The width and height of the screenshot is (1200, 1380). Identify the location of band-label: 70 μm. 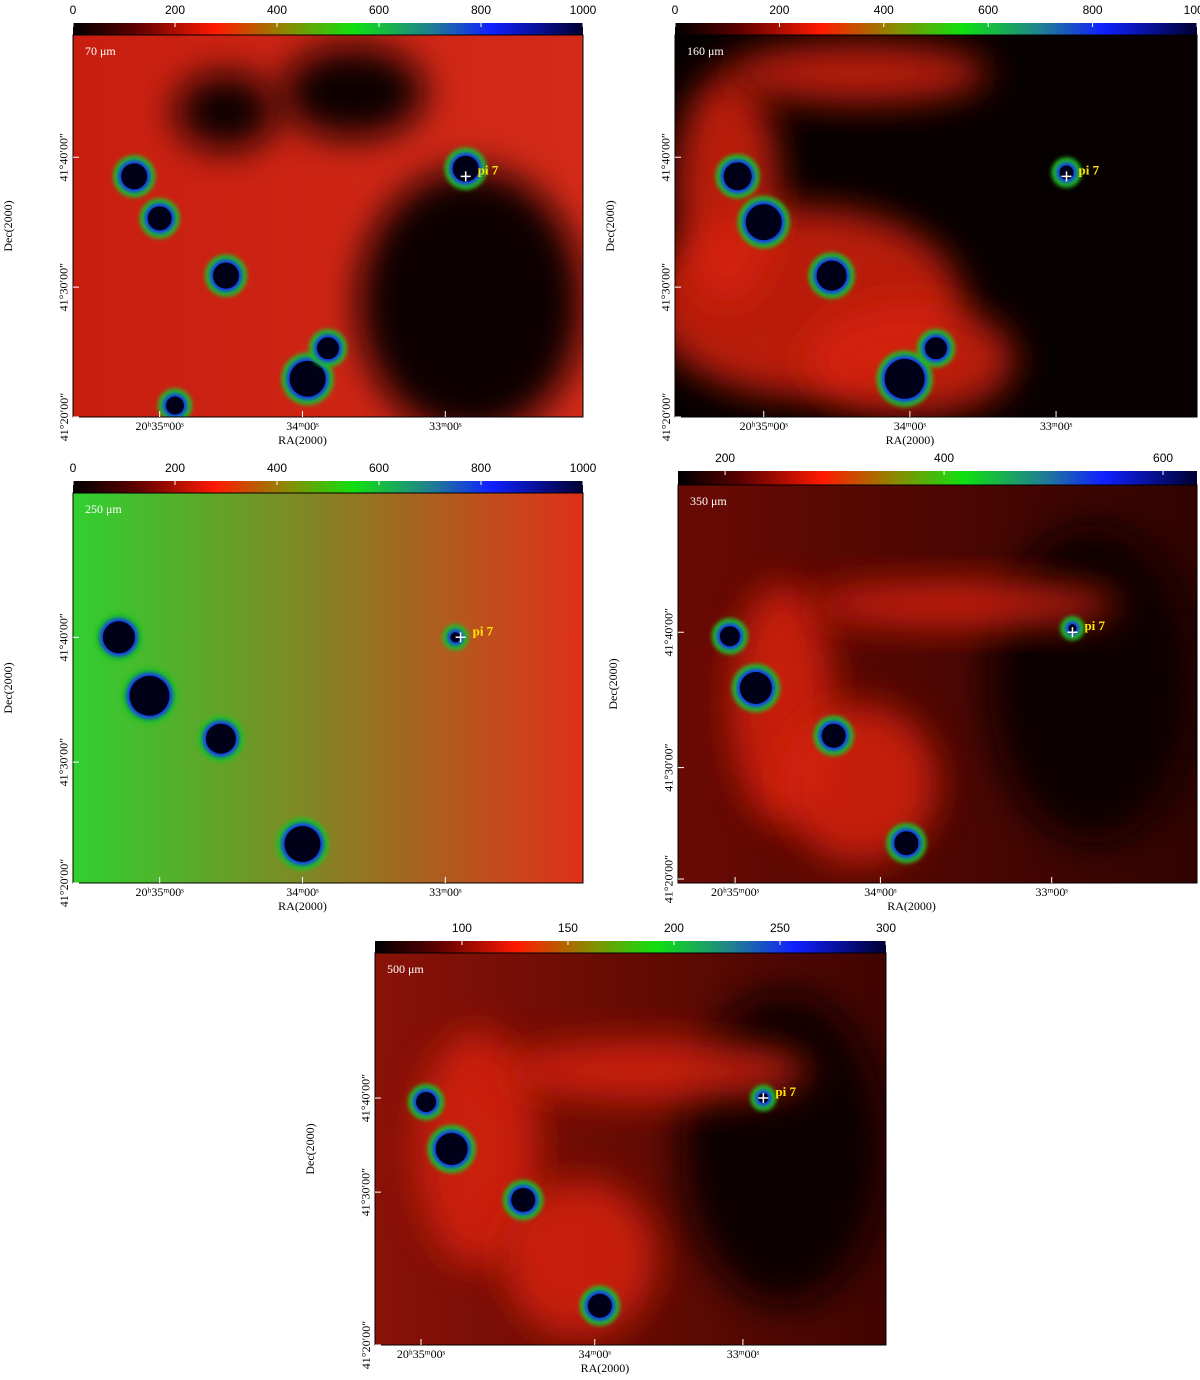
(100, 51).